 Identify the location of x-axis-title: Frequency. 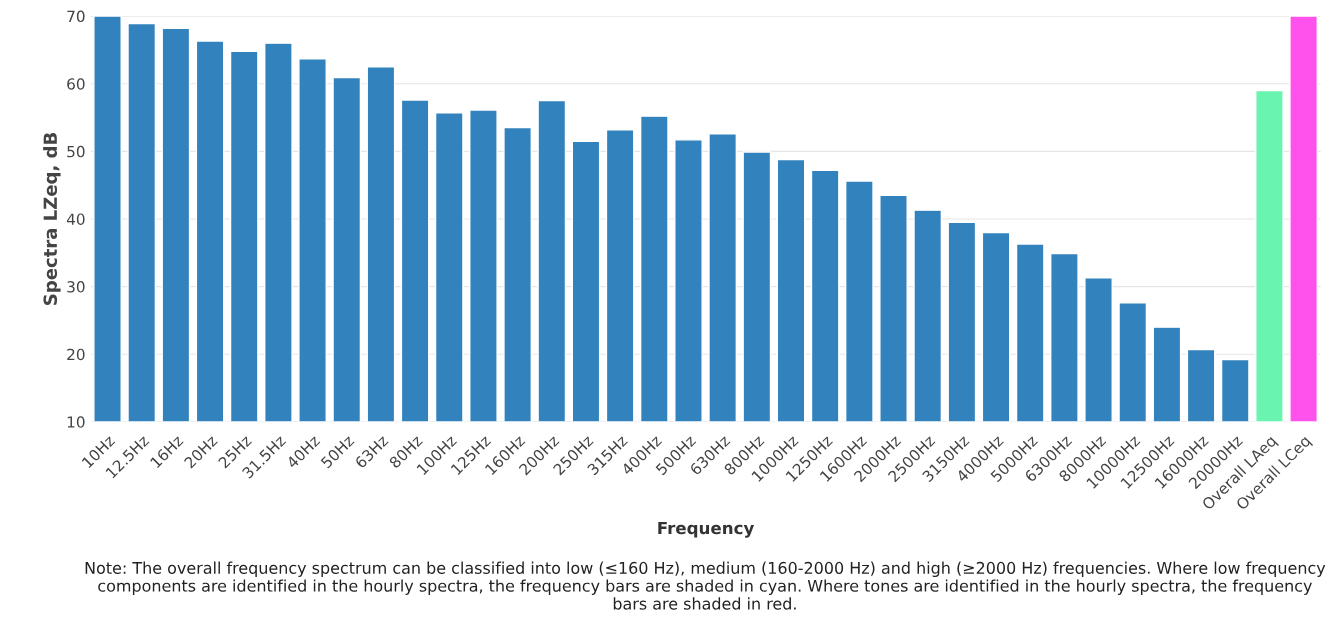
(706, 529).